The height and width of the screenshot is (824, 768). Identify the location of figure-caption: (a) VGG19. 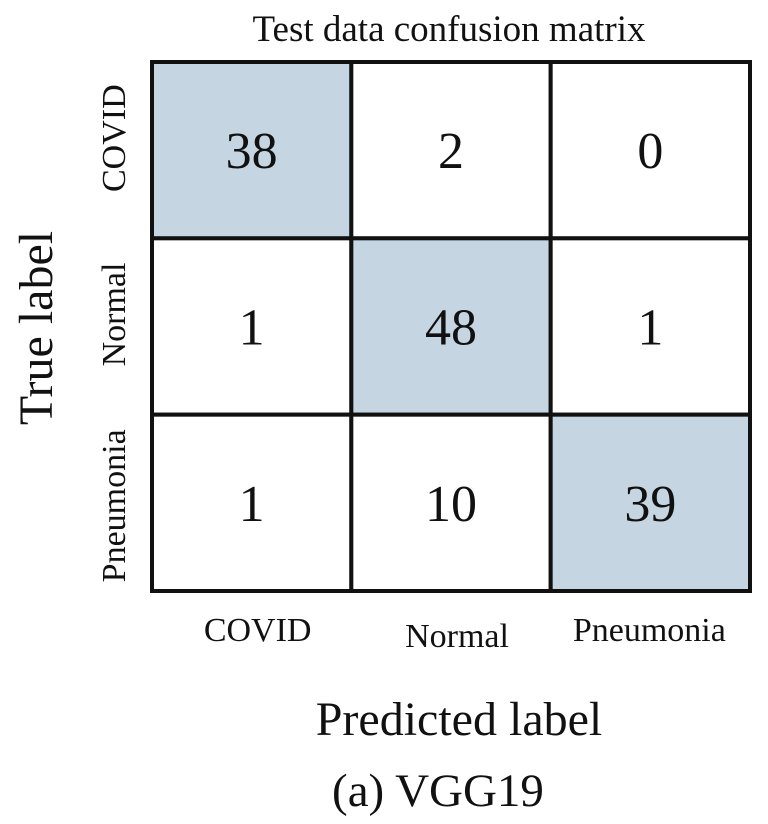
(438, 791).